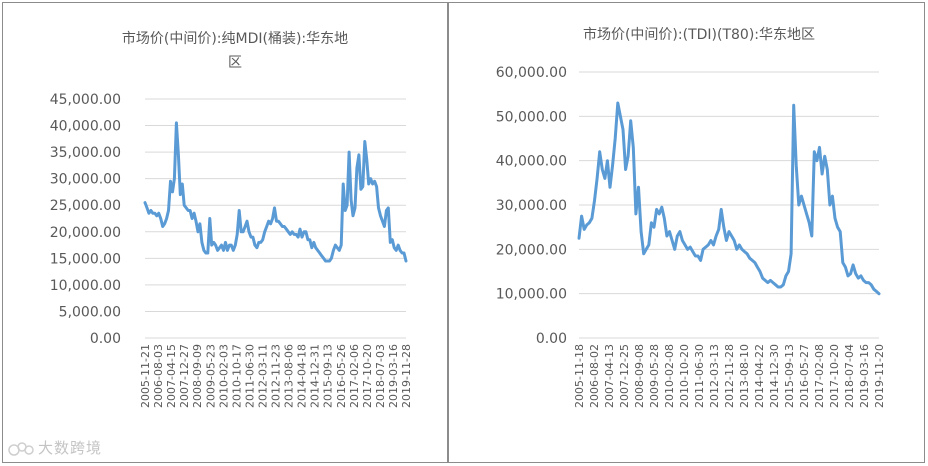 This screenshot has width=928, height=466. I want to click on x-tick-label: 2006-08-03, so click(158, 376).